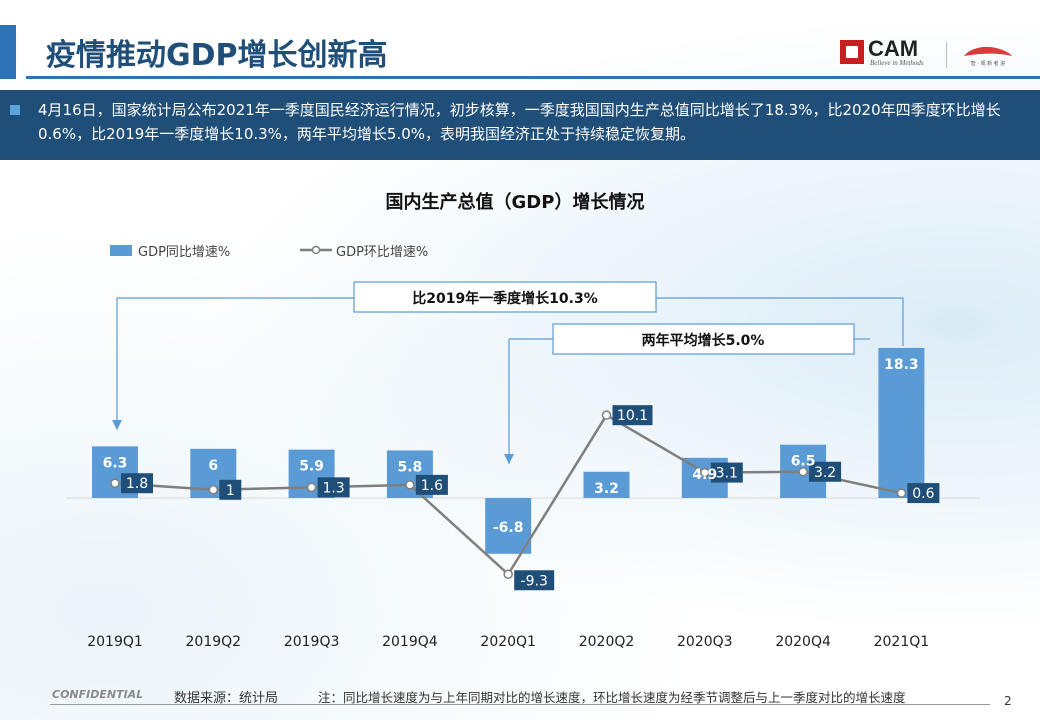  I want to click on header-rule, so click(533, 77).